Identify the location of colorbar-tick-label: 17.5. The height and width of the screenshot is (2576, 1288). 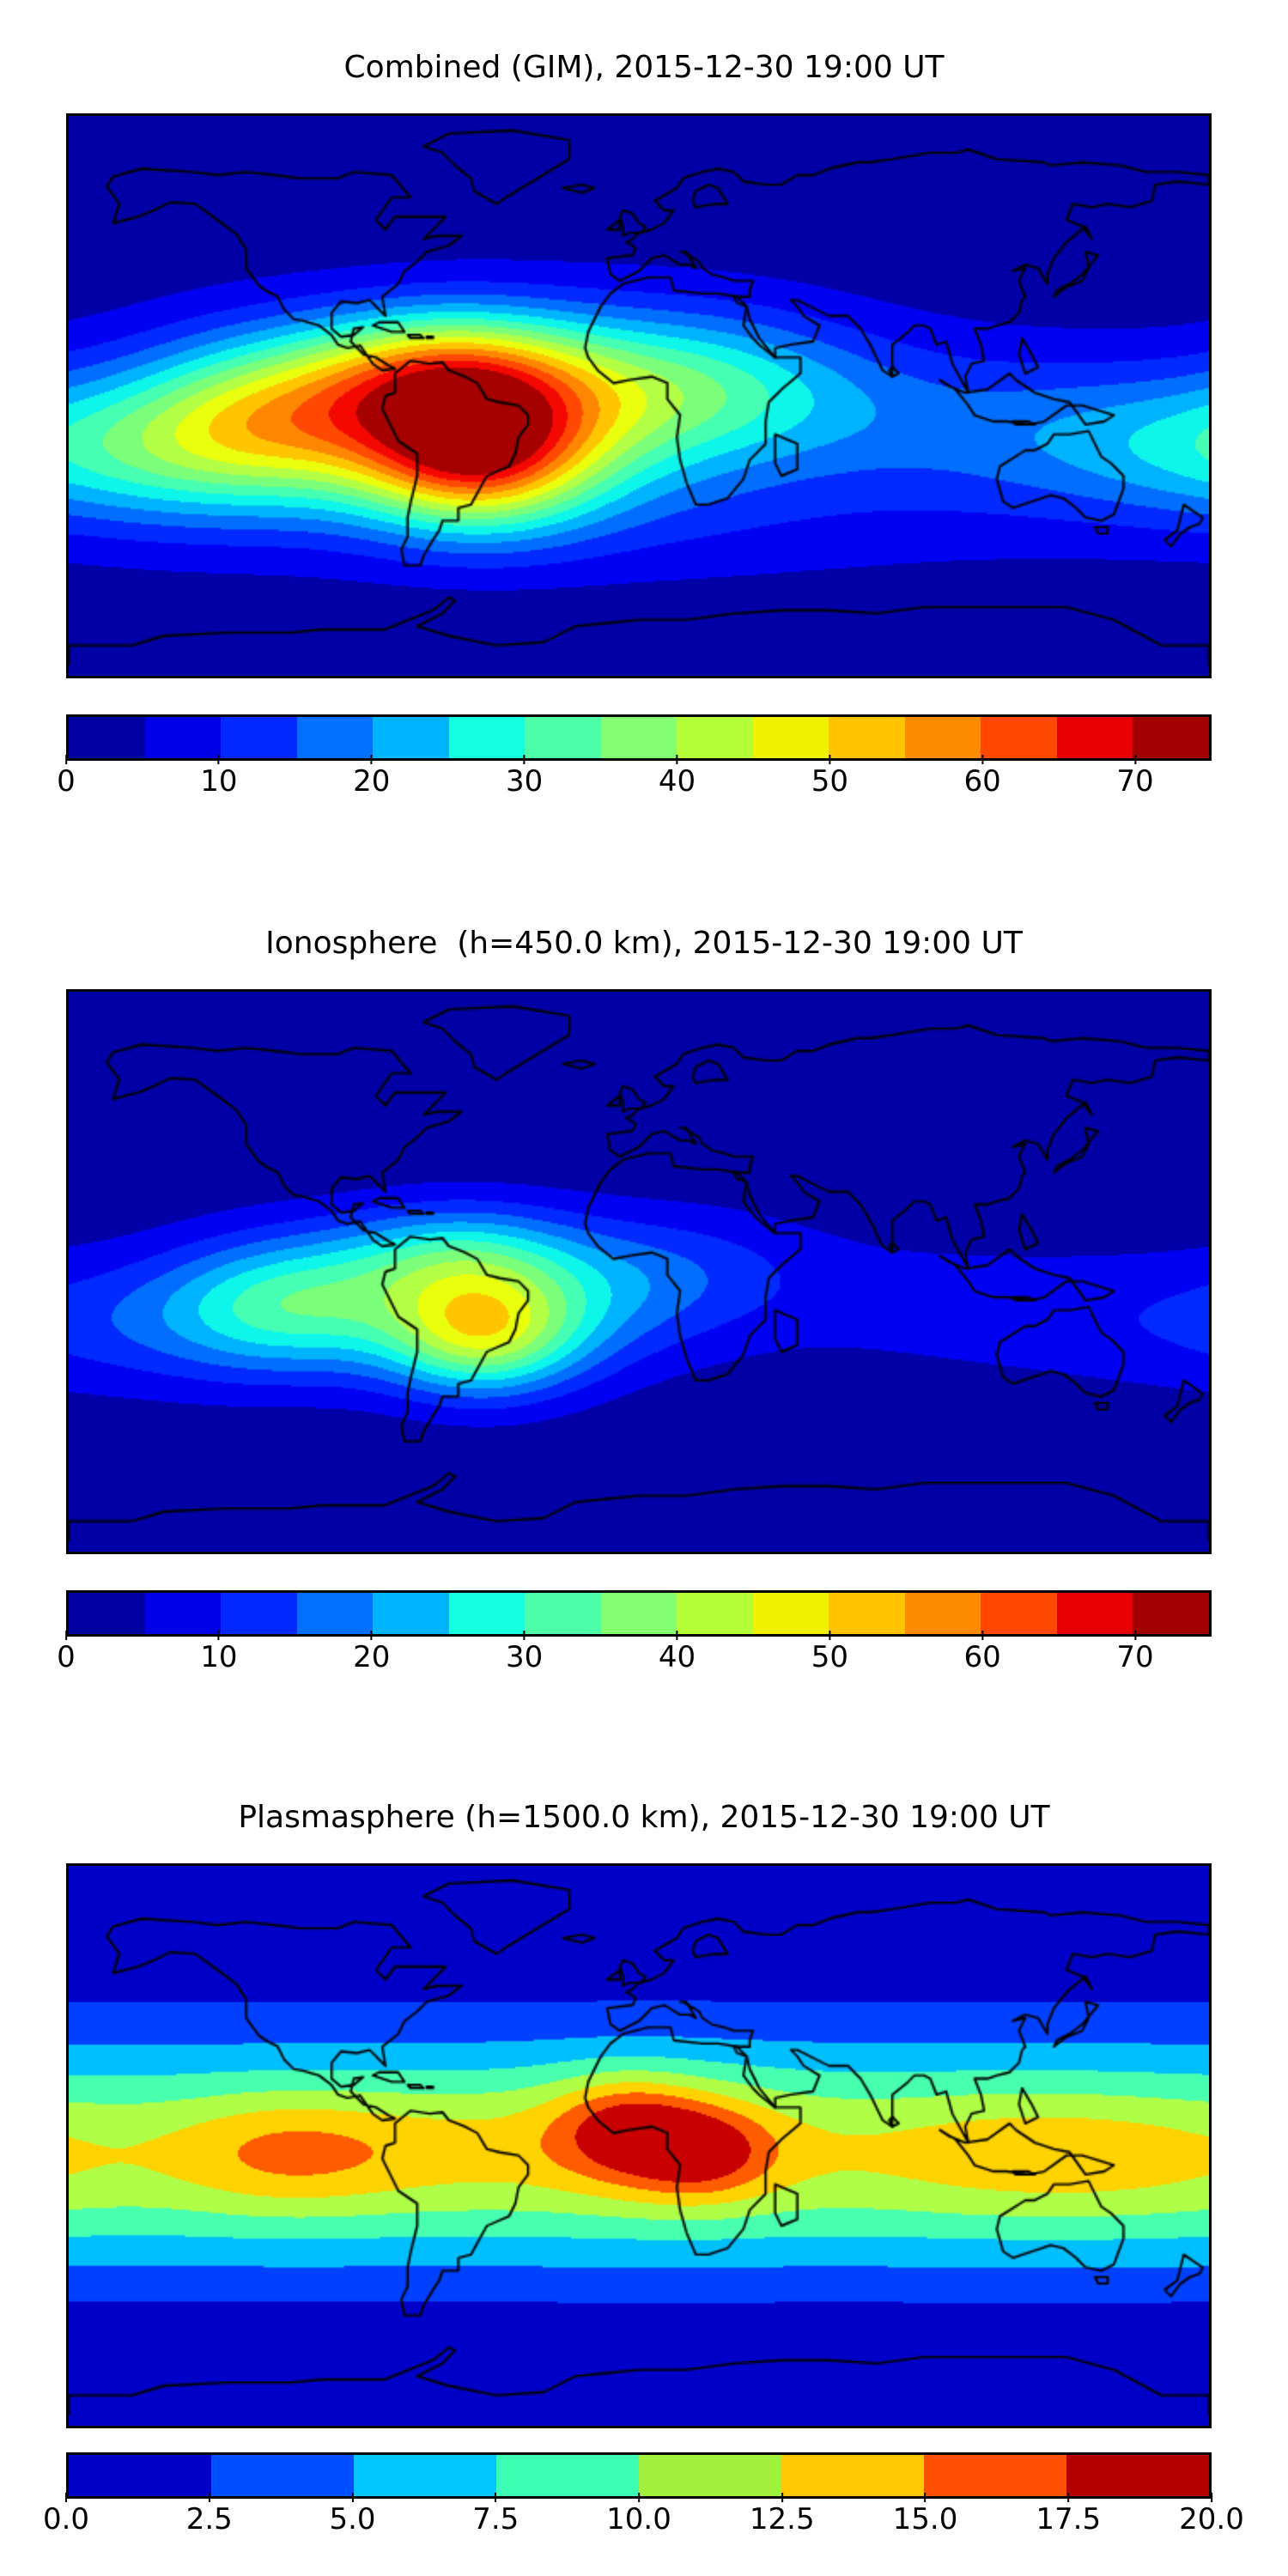
(1068, 2515).